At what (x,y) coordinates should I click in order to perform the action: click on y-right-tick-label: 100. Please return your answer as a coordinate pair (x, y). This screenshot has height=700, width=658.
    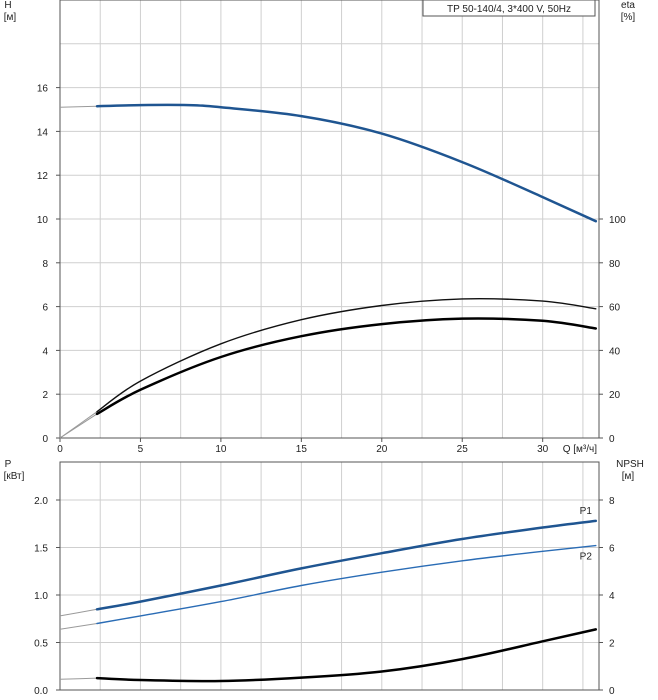
    Looking at the image, I should click on (617, 220).